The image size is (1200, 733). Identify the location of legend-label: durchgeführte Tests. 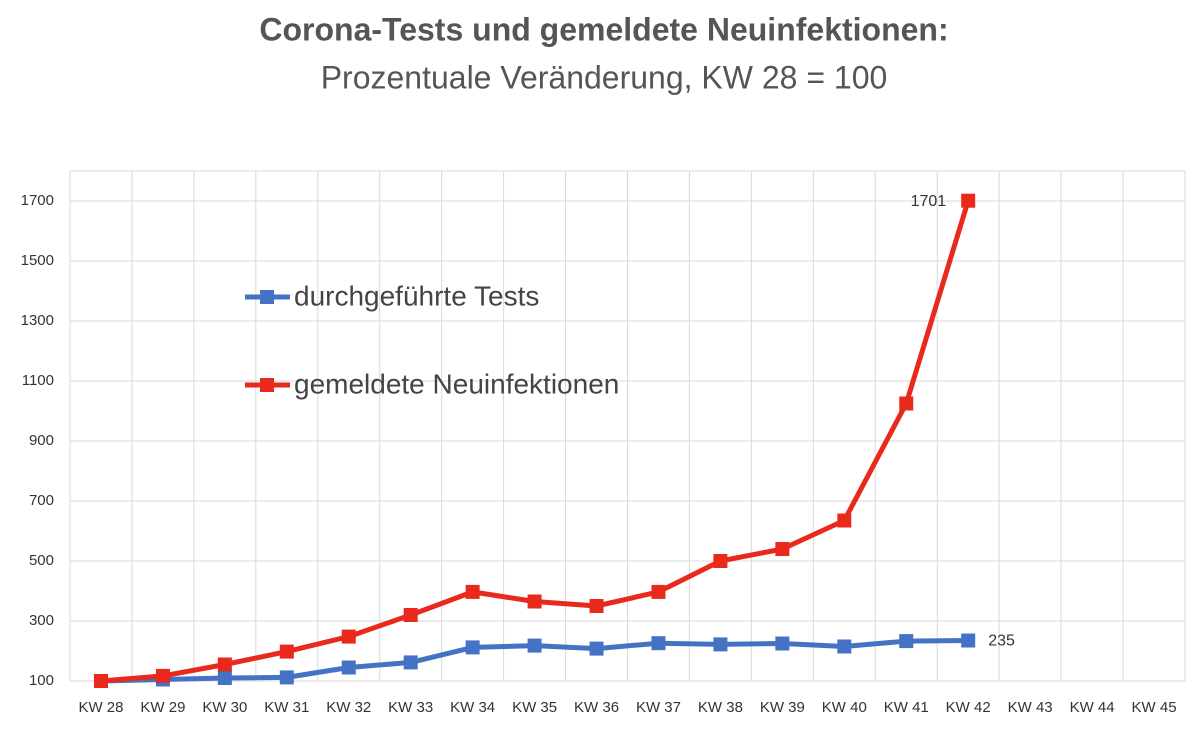
(416, 295).